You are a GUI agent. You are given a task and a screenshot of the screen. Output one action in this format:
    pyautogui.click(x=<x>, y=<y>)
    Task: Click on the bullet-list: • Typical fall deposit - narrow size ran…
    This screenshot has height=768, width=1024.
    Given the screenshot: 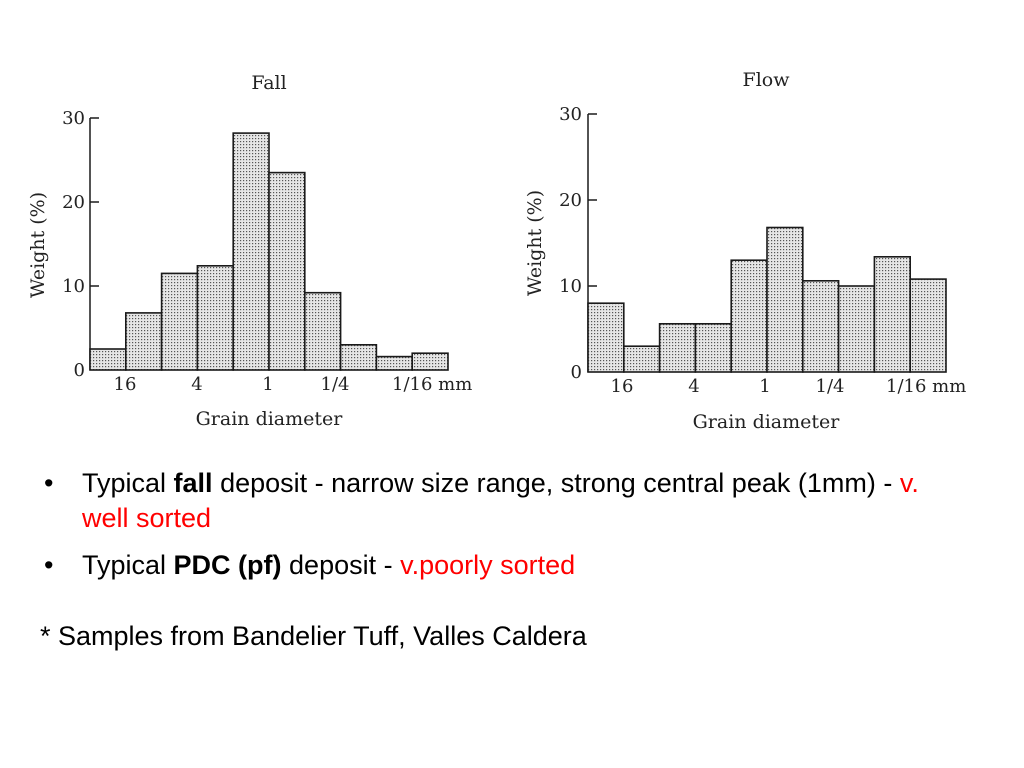 What is the action you would take?
    pyautogui.click(x=490, y=524)
    